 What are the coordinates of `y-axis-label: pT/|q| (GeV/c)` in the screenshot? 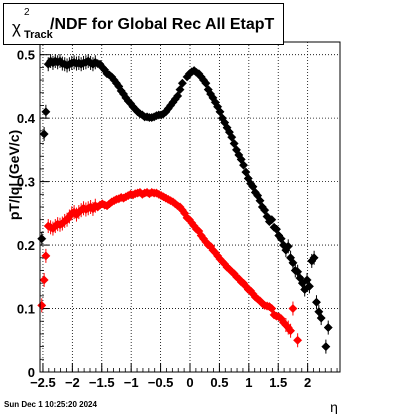 It's located at (14, 175).